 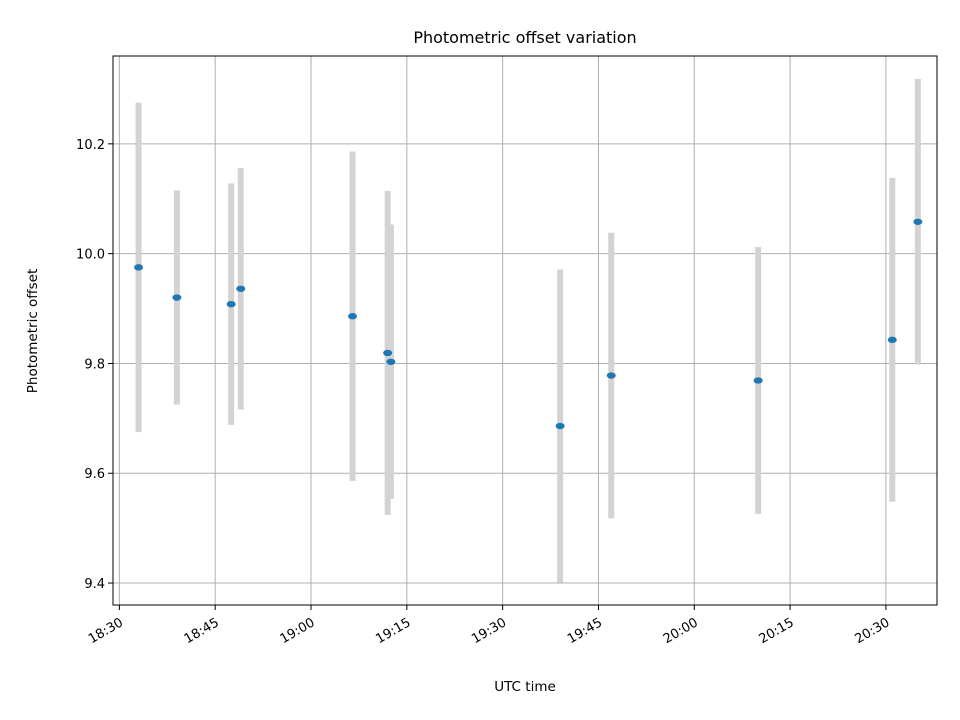 What do you see at coordinates (524, 37) in the screenshot?
I see `chart-title: Photometric offset variation` at bounding box center [524, 37].